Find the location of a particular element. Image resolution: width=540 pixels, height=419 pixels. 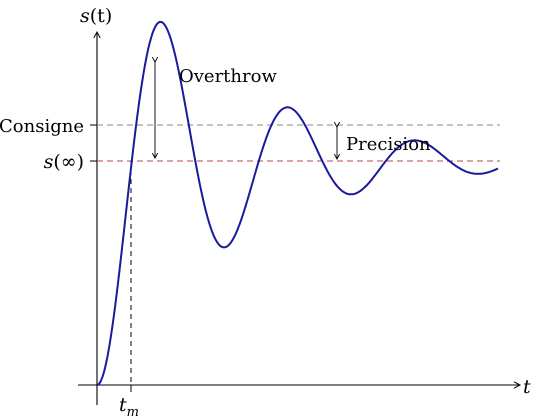

steady-state-label: s(∞) is located at coordinates (64, 162).